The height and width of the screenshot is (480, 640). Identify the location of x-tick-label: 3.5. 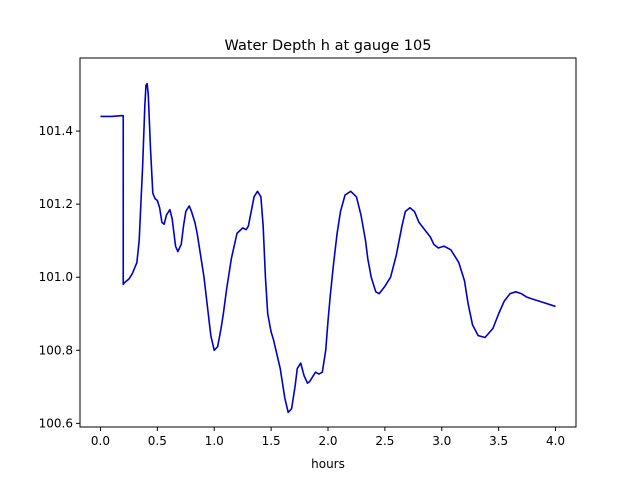
(498, 441).